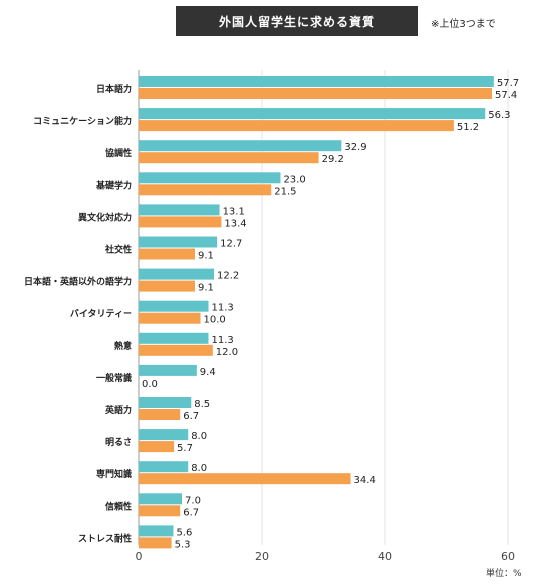 The height and width of the screenshot is (584, 533). I want to click on category-label: 日本語・英語以外の語学力, so click(78, 282).